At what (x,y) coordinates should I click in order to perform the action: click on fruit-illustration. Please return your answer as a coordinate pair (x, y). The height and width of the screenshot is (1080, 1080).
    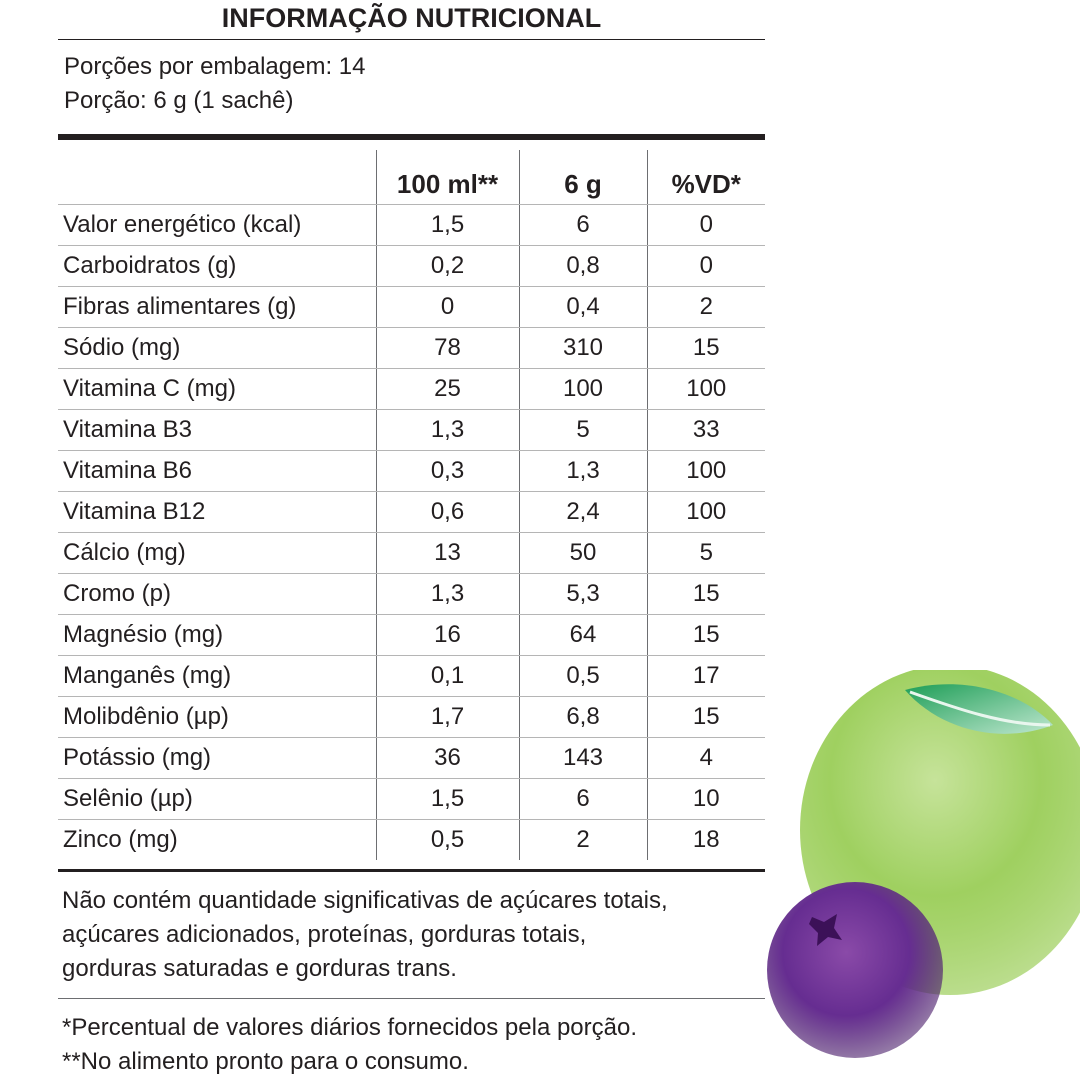
    Looking at the image, I should click on (923, 864).